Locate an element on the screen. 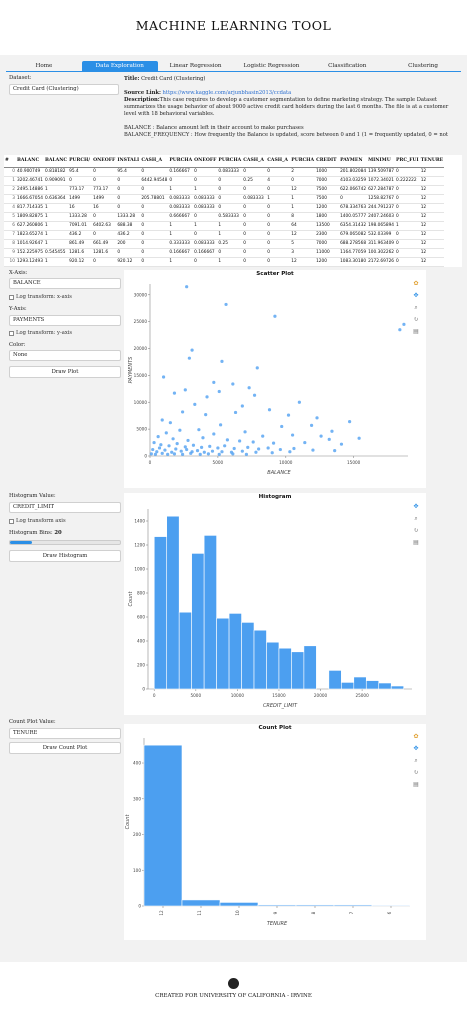 This screenshot has height=1024, width=467. count-plot-title: Count Plot is located at coordinates (275, 728).